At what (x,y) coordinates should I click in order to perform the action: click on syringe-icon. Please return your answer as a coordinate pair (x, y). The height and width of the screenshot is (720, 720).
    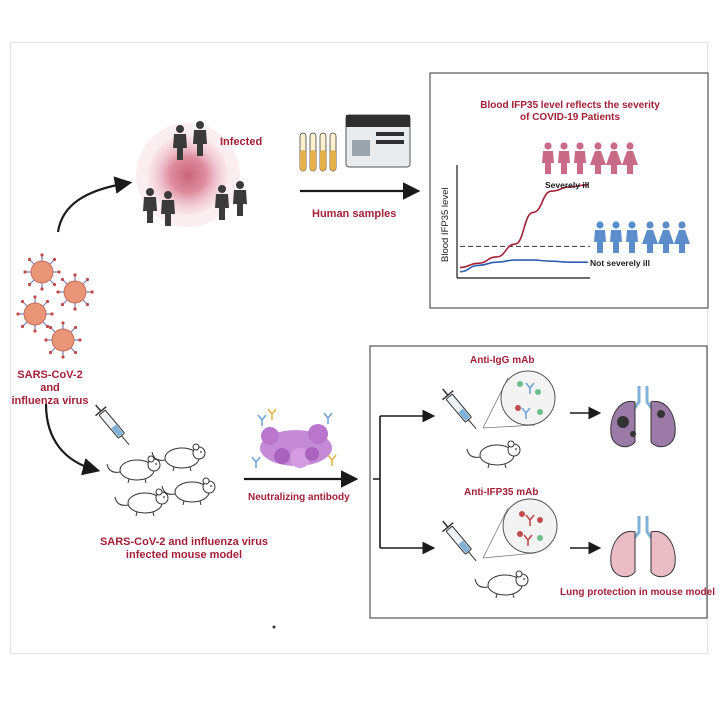
    Looking at the image, I should click on (112, 425).